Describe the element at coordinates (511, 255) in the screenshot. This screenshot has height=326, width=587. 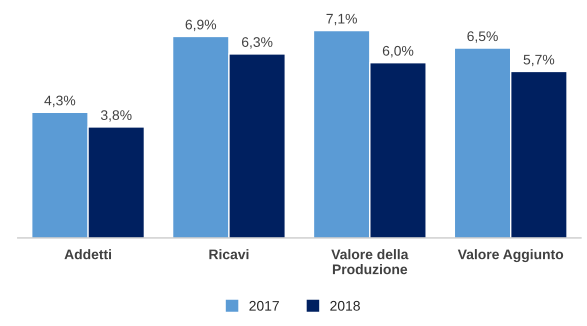
I see `x-tick-label: Valore Aggiunto` at that location.